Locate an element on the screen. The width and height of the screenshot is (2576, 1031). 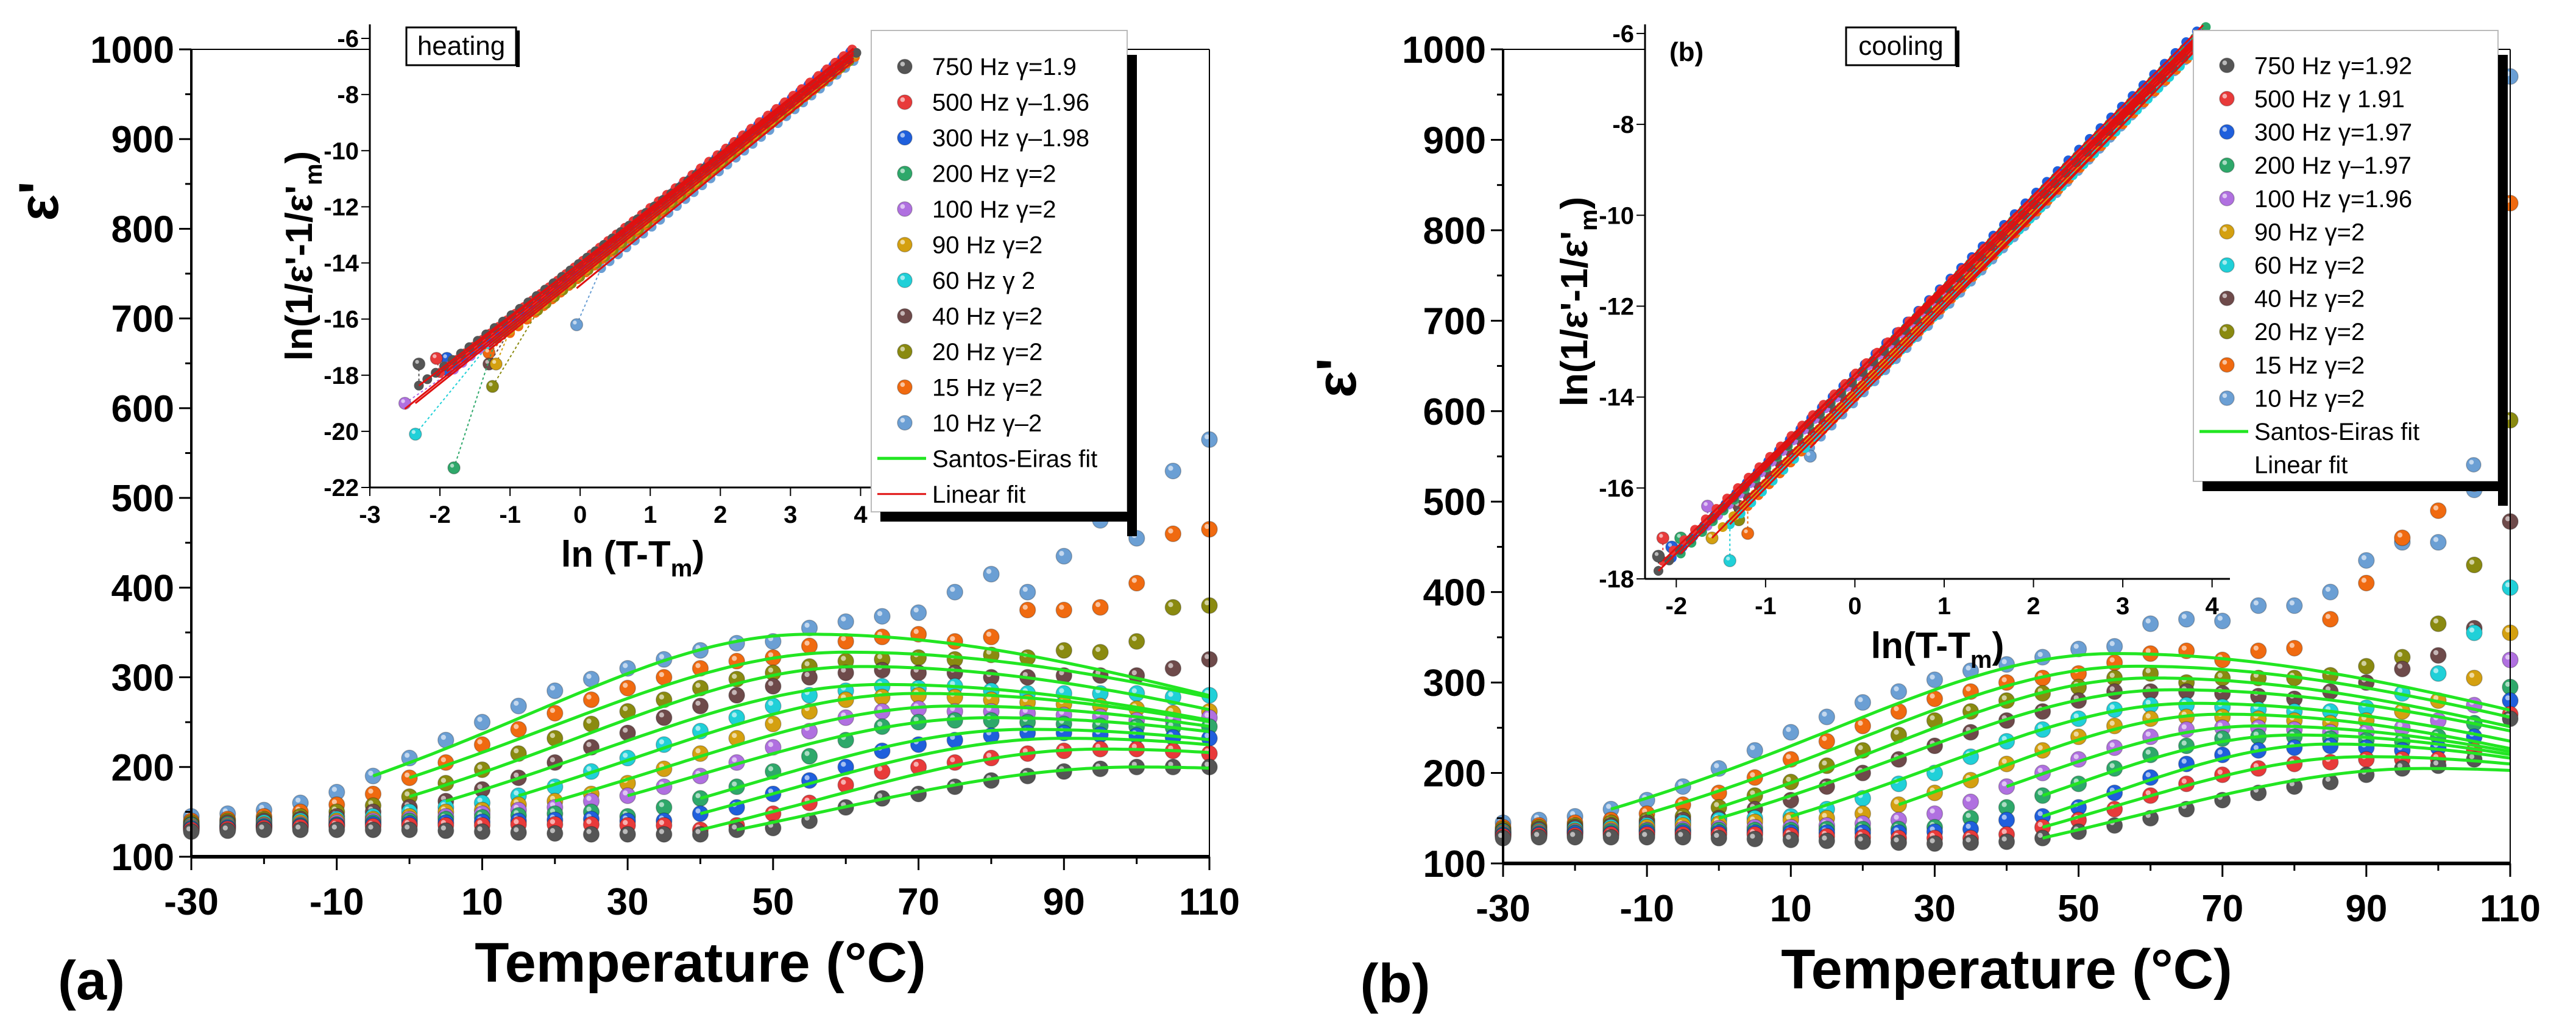
y-tick-label: 800 is located at coordinates (142, 229).